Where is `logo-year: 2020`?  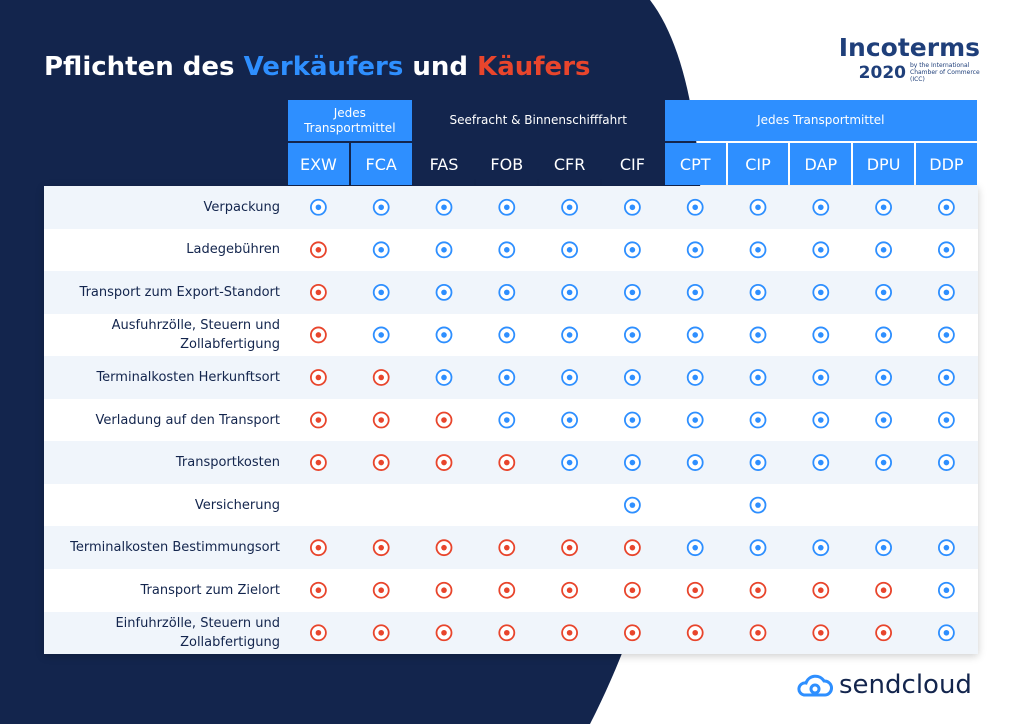 logo-year: 2020 is located at coordinates (882, 72).